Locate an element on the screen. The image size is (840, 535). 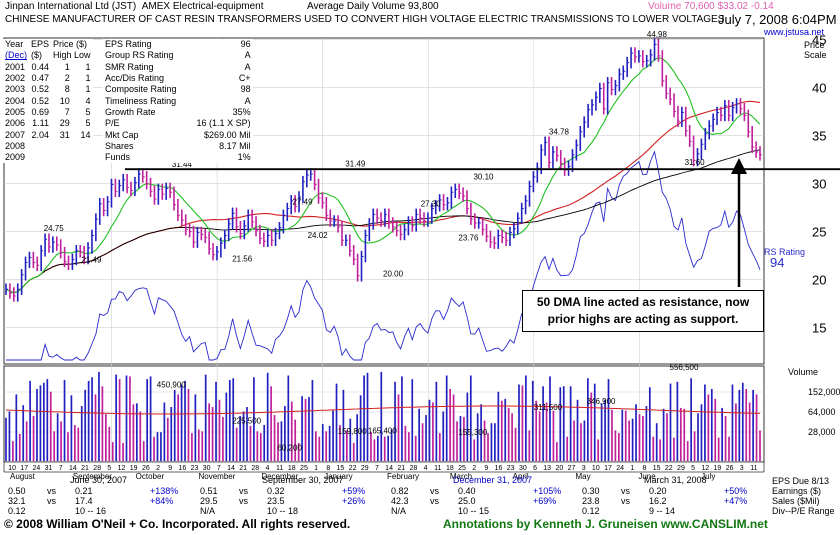
price-high-cell: 7 is located at coordinates (67, 111).